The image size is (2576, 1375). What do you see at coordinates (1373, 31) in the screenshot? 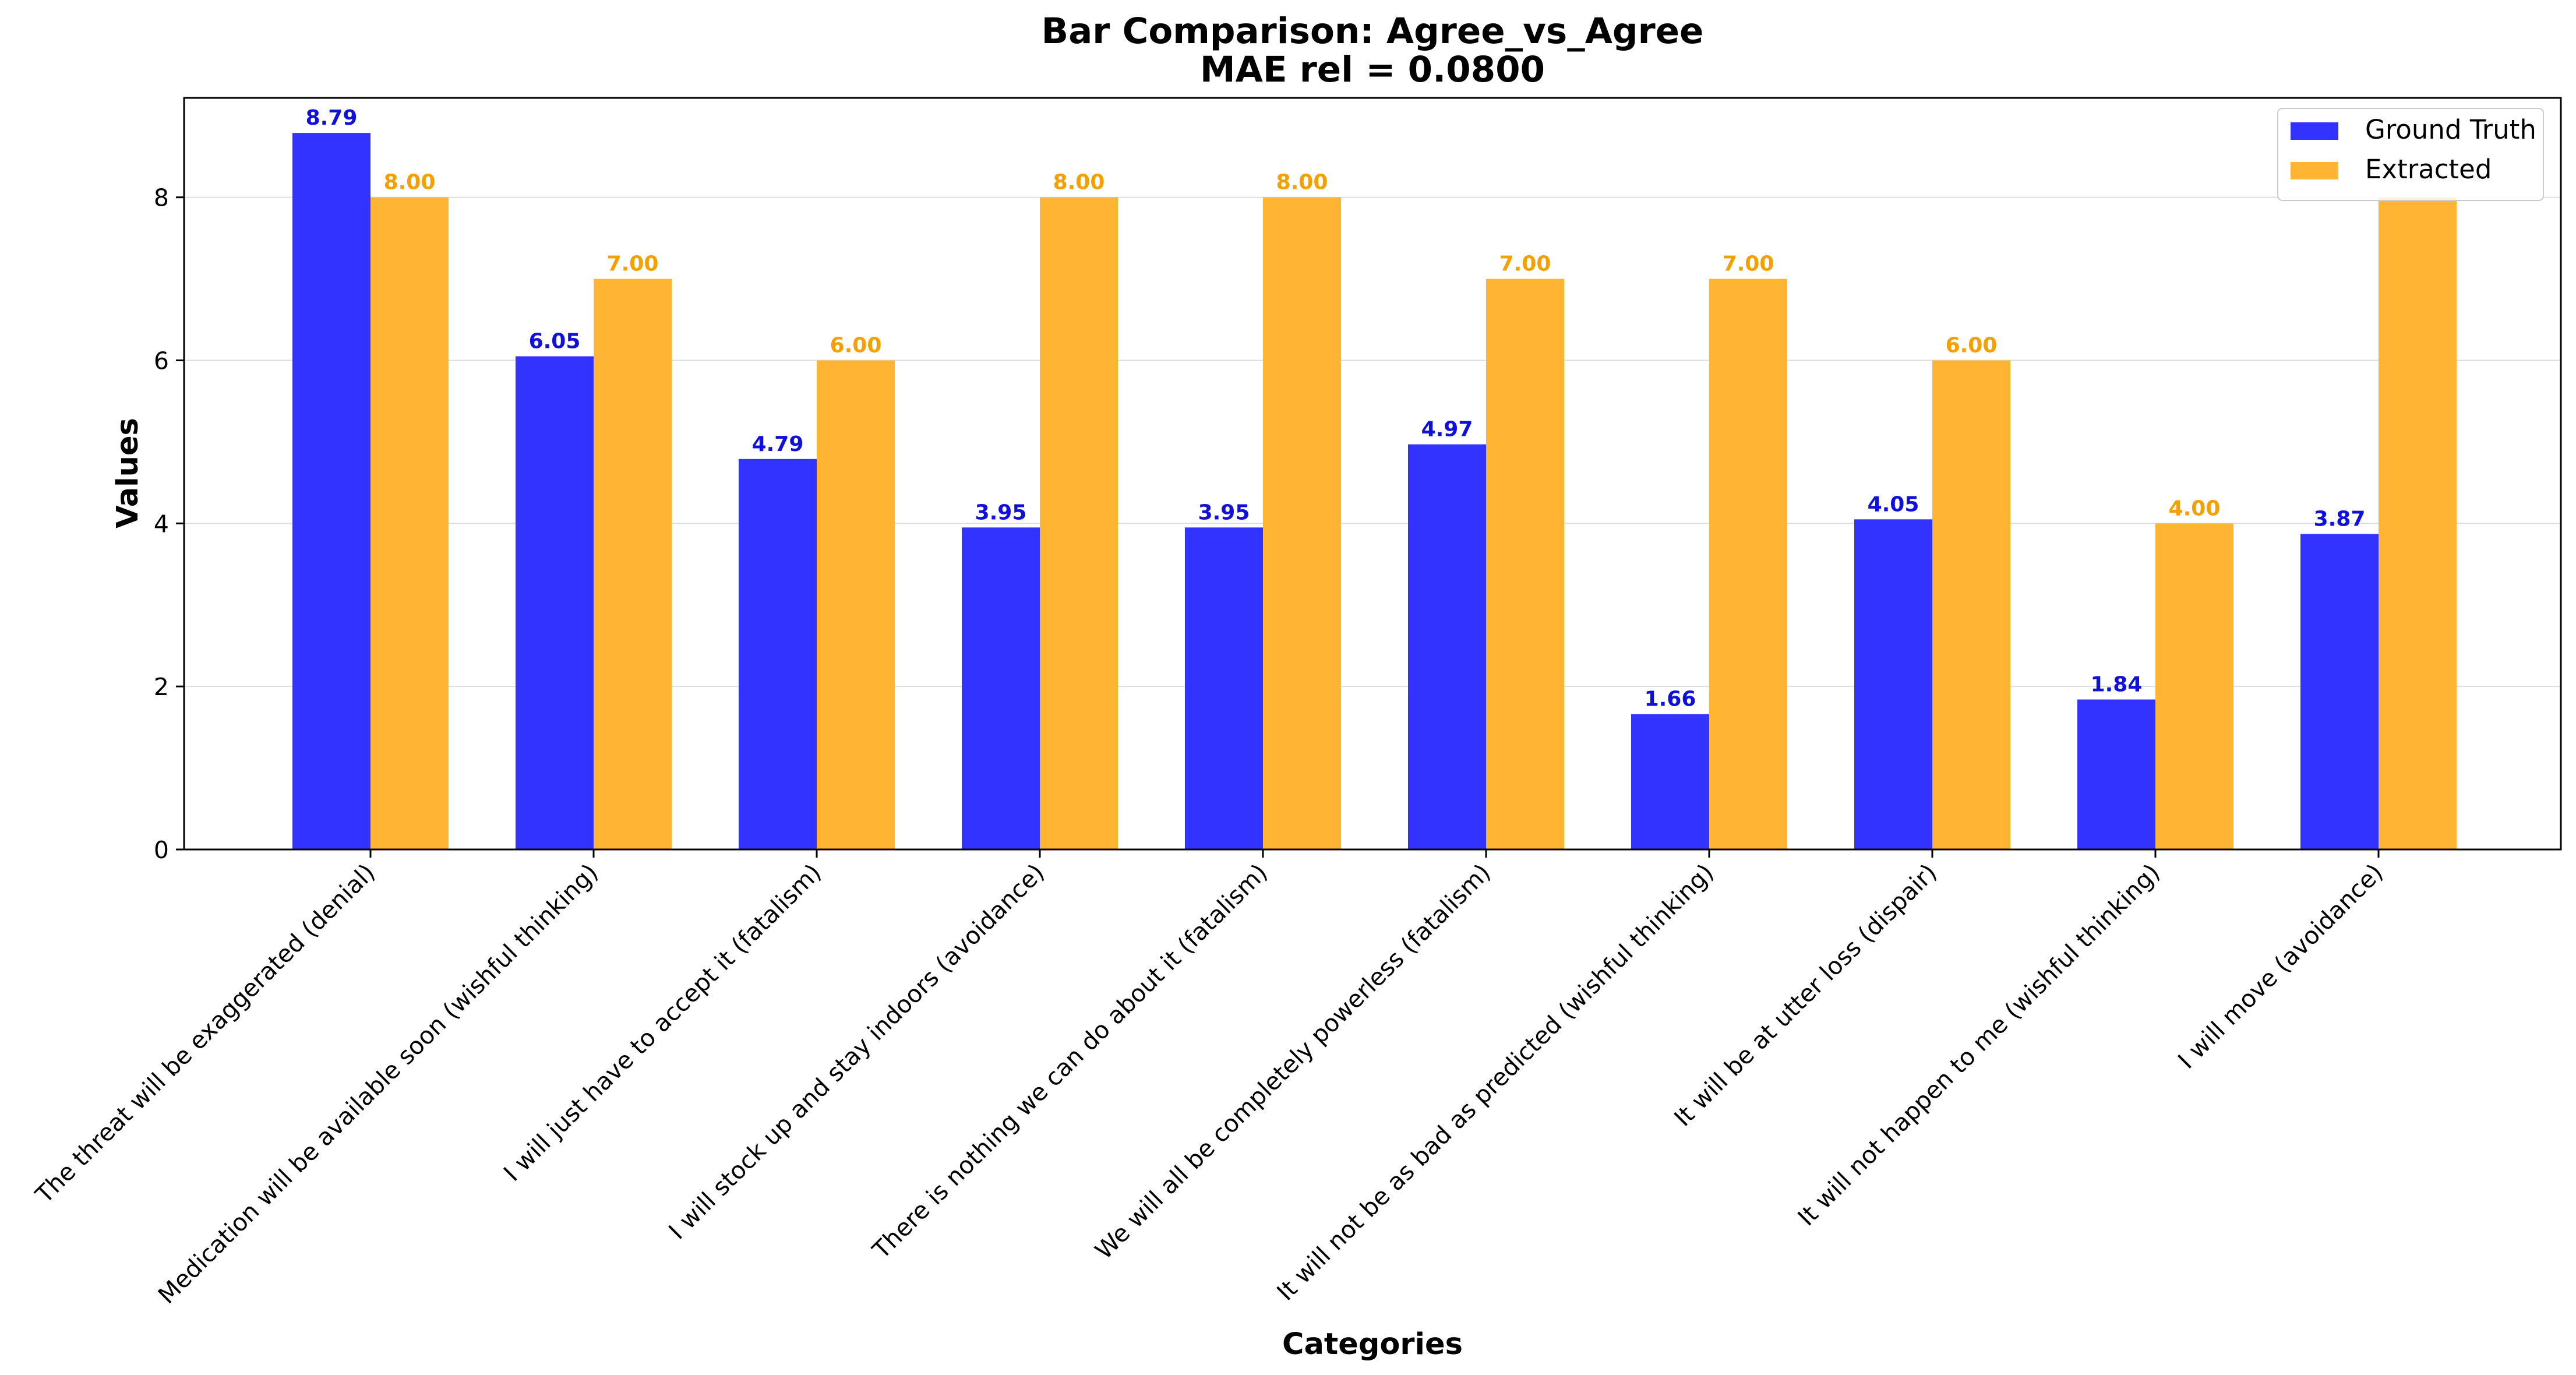
I see `chart-title: Bar Comparison: Agree_vs_Agree` at bounding box center [1373, 31].